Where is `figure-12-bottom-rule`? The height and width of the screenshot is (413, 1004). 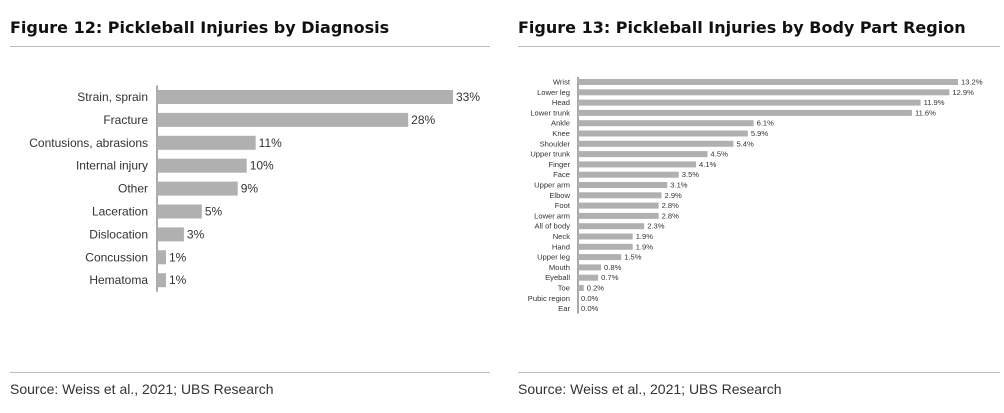 figure-12-bottom-rule is located at coordinates (250, 372).